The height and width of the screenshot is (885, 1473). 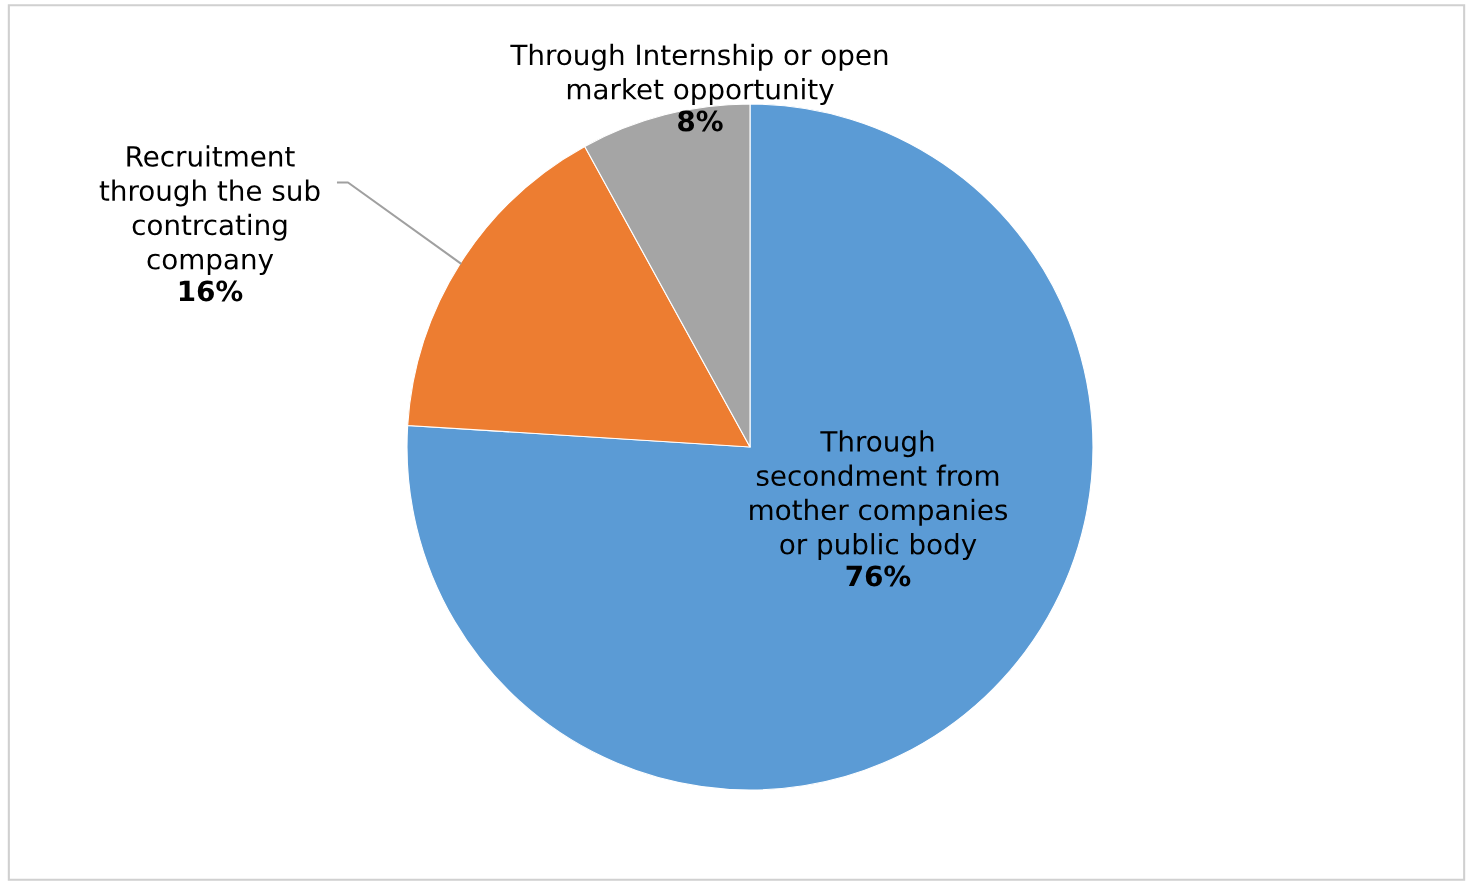 What do you see at coordinates (699, 74) in the screenshot?
I see `slice-label: Through Internship or open market opportunity` at bounding box center [699, 74].